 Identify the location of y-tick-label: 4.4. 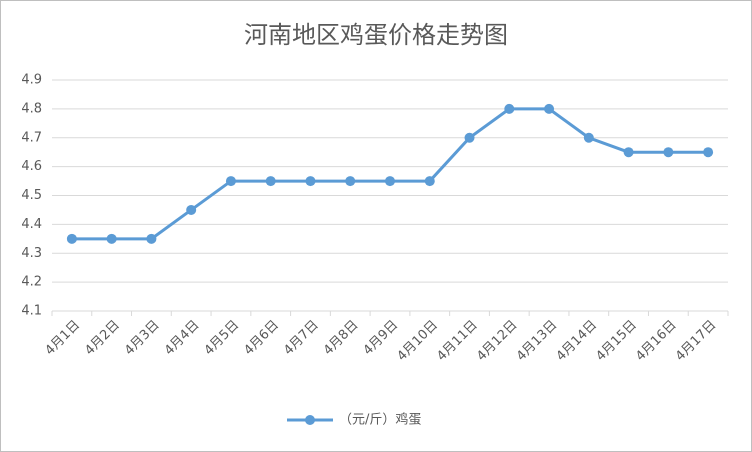
(31, 224).